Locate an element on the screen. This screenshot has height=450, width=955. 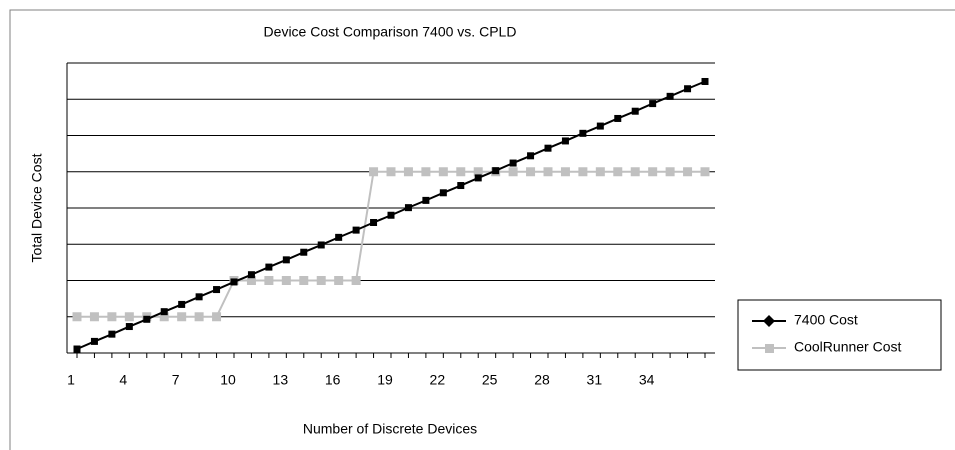
x-tick-label: 28 is located at coordinates (542, 380).